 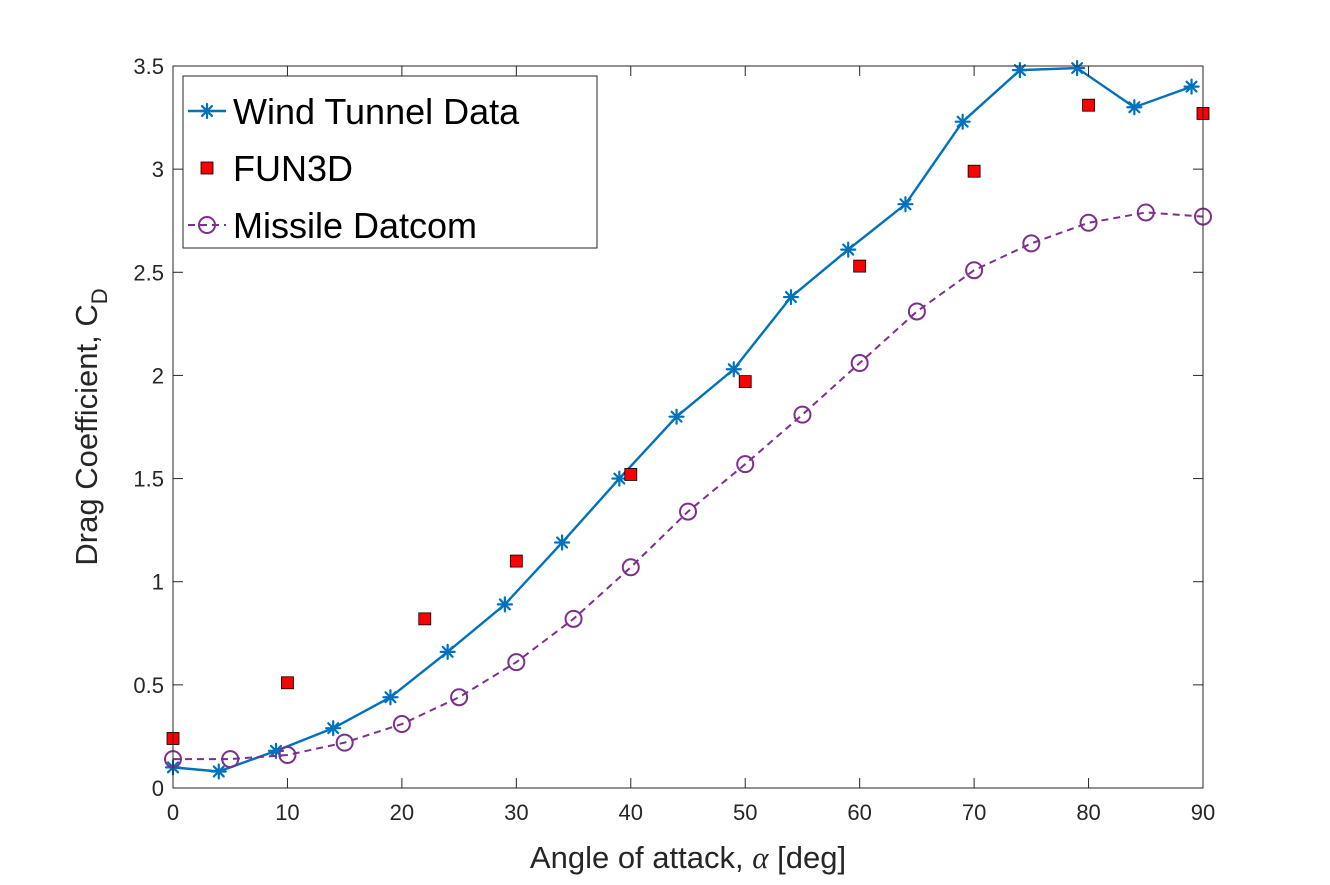 I want to click on x-axis-label: Angle of attack, α [deg], so click(x=688, y=857).